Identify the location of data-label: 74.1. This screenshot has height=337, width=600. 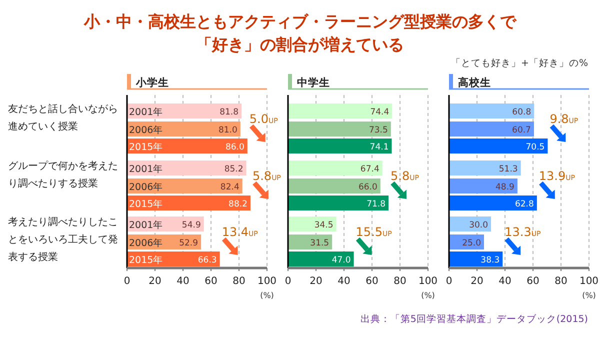
(379, 147).